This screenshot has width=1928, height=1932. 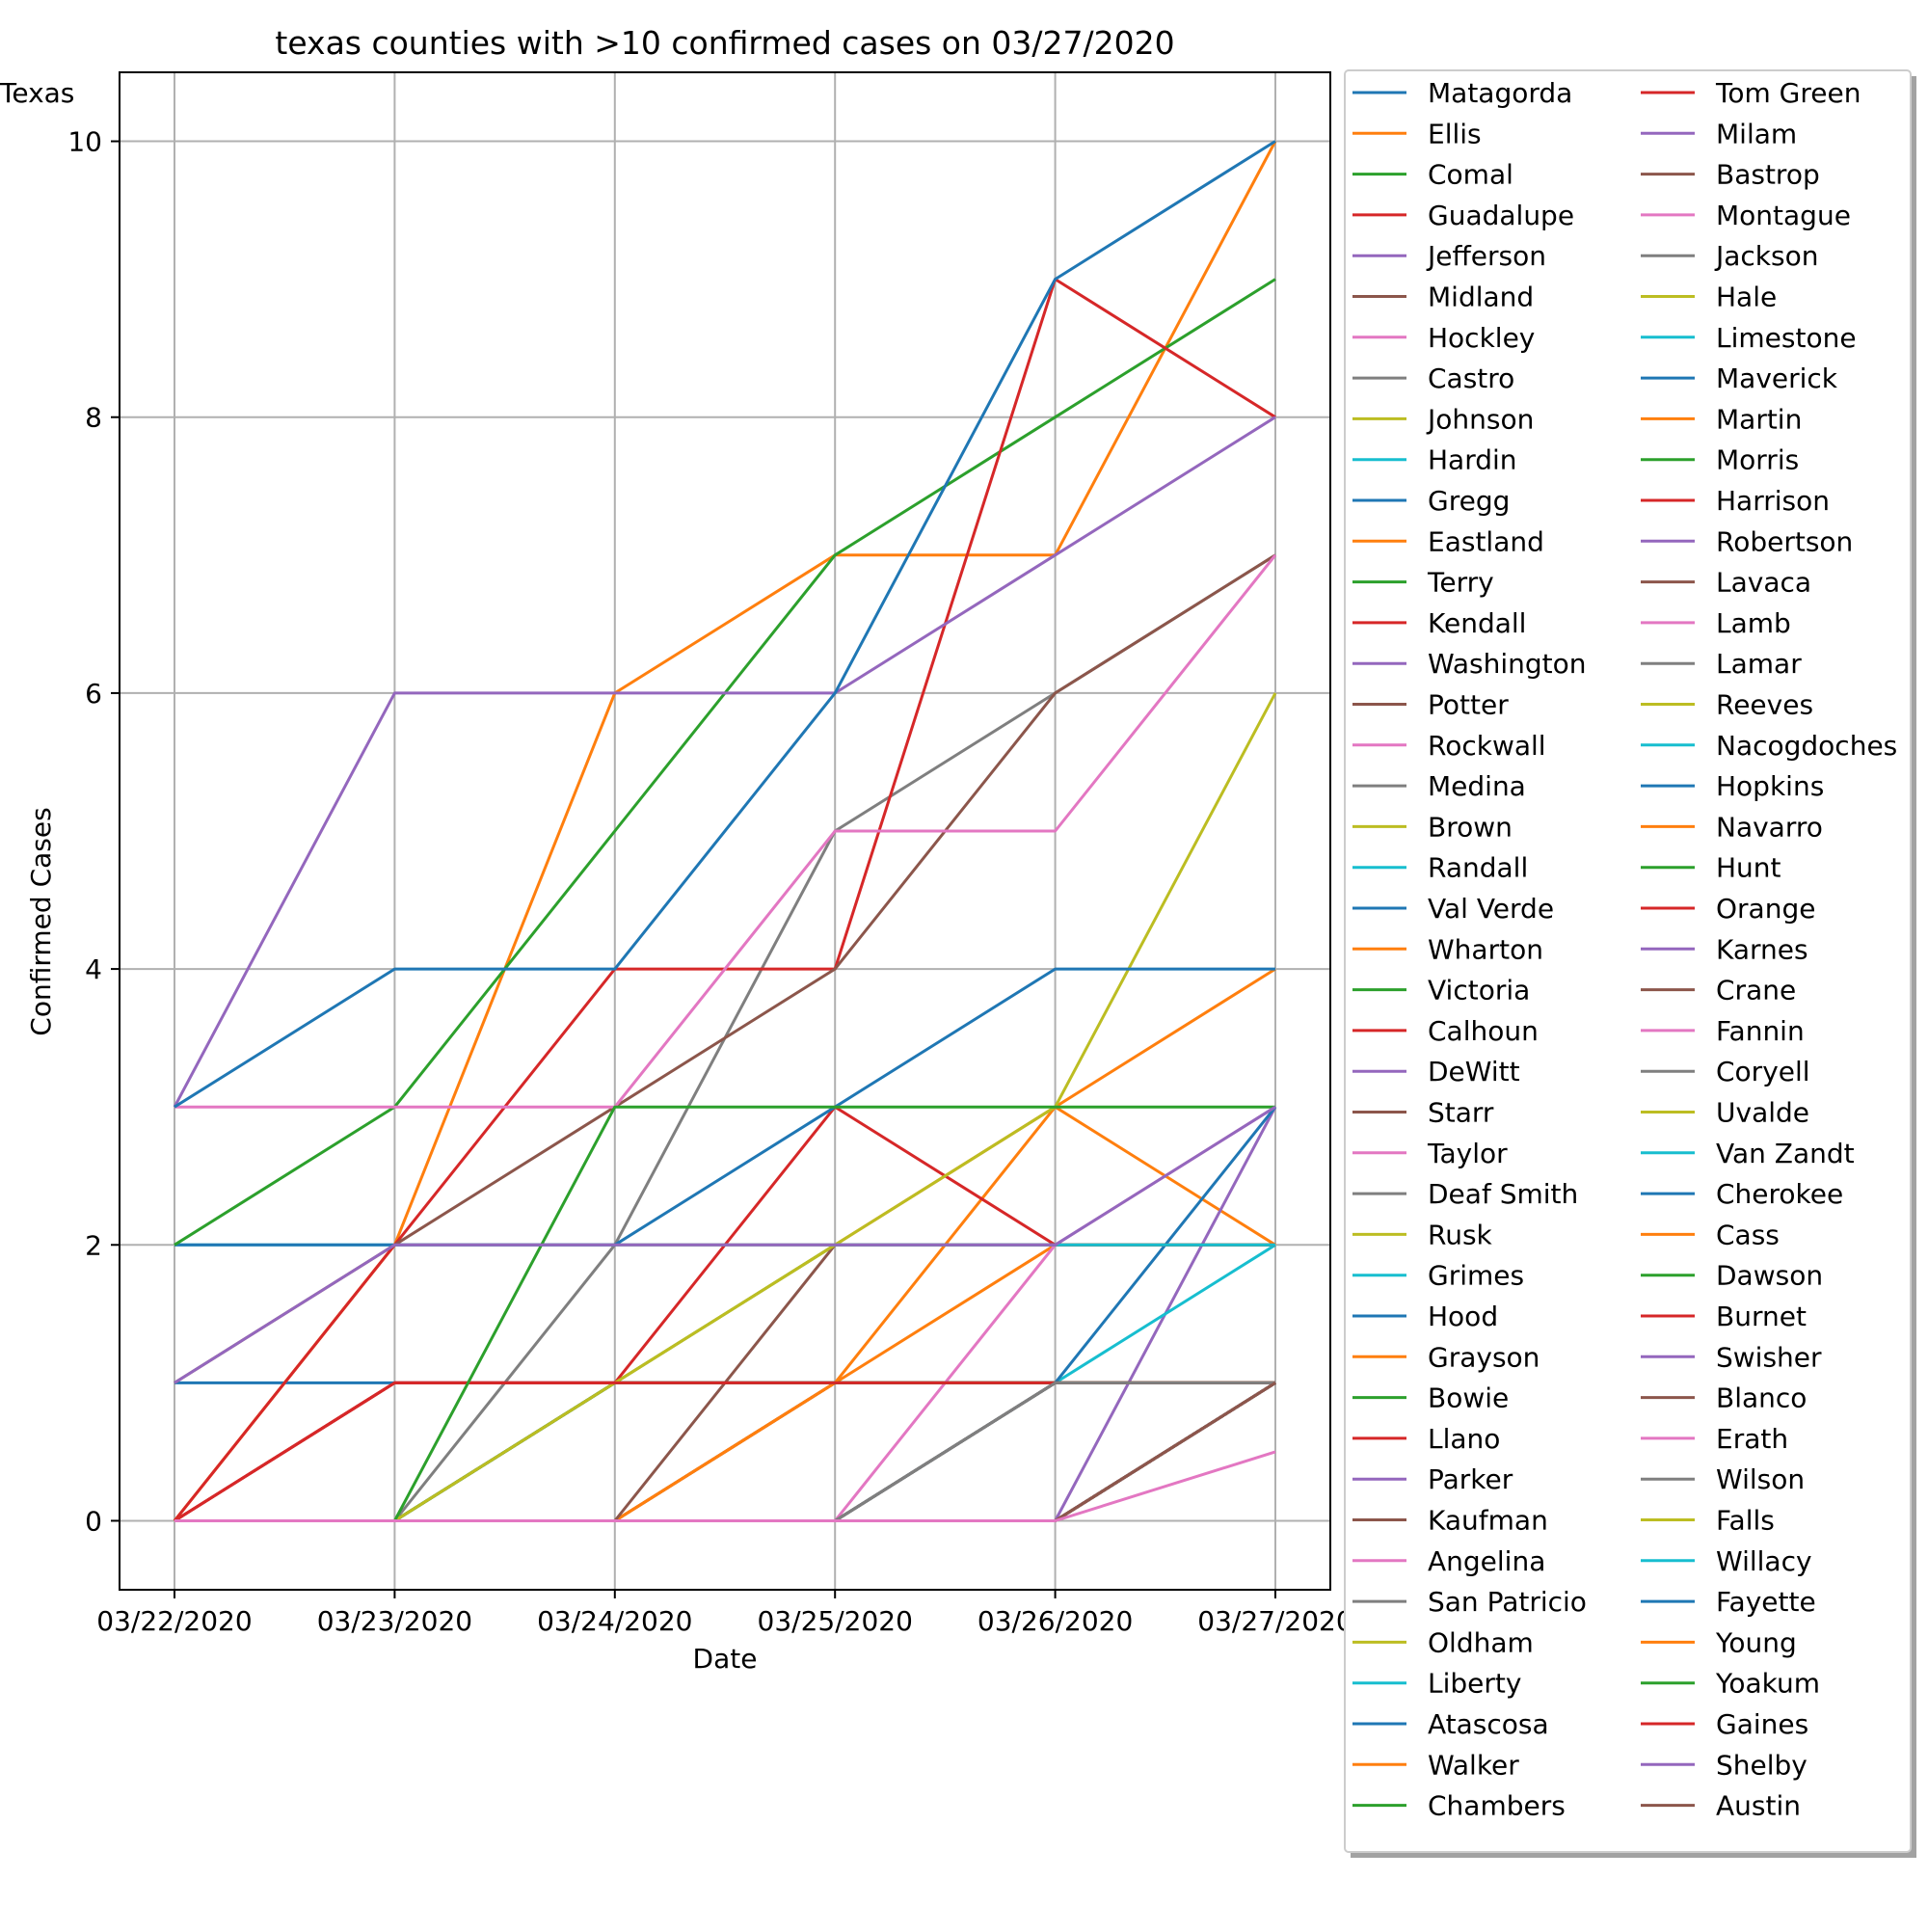 What do you see at coordinates (1762, 1398) in the screenshot?
I see `legend-label: Blanco` at bounding box center [1762, 1398].